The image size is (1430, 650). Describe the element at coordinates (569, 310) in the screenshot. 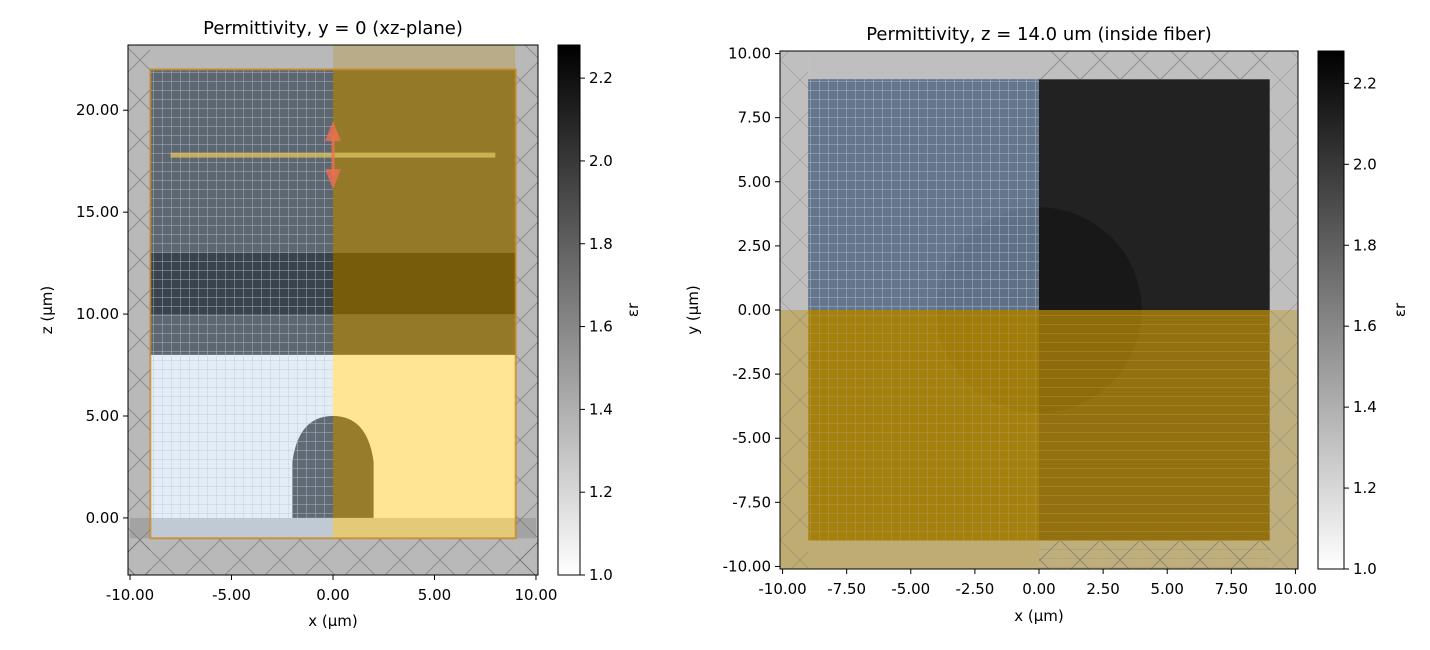

I see `left-colorbar` at that location.